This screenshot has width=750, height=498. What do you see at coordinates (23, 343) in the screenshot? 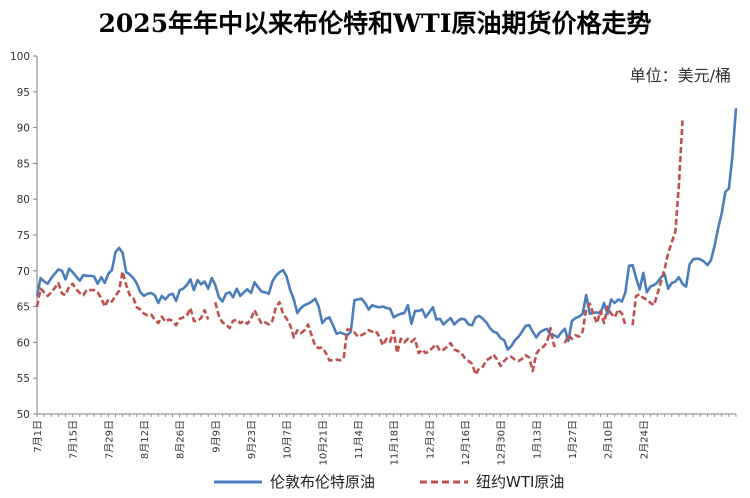
I see `y-tick-label: 60` at bounding box center [23, 343].